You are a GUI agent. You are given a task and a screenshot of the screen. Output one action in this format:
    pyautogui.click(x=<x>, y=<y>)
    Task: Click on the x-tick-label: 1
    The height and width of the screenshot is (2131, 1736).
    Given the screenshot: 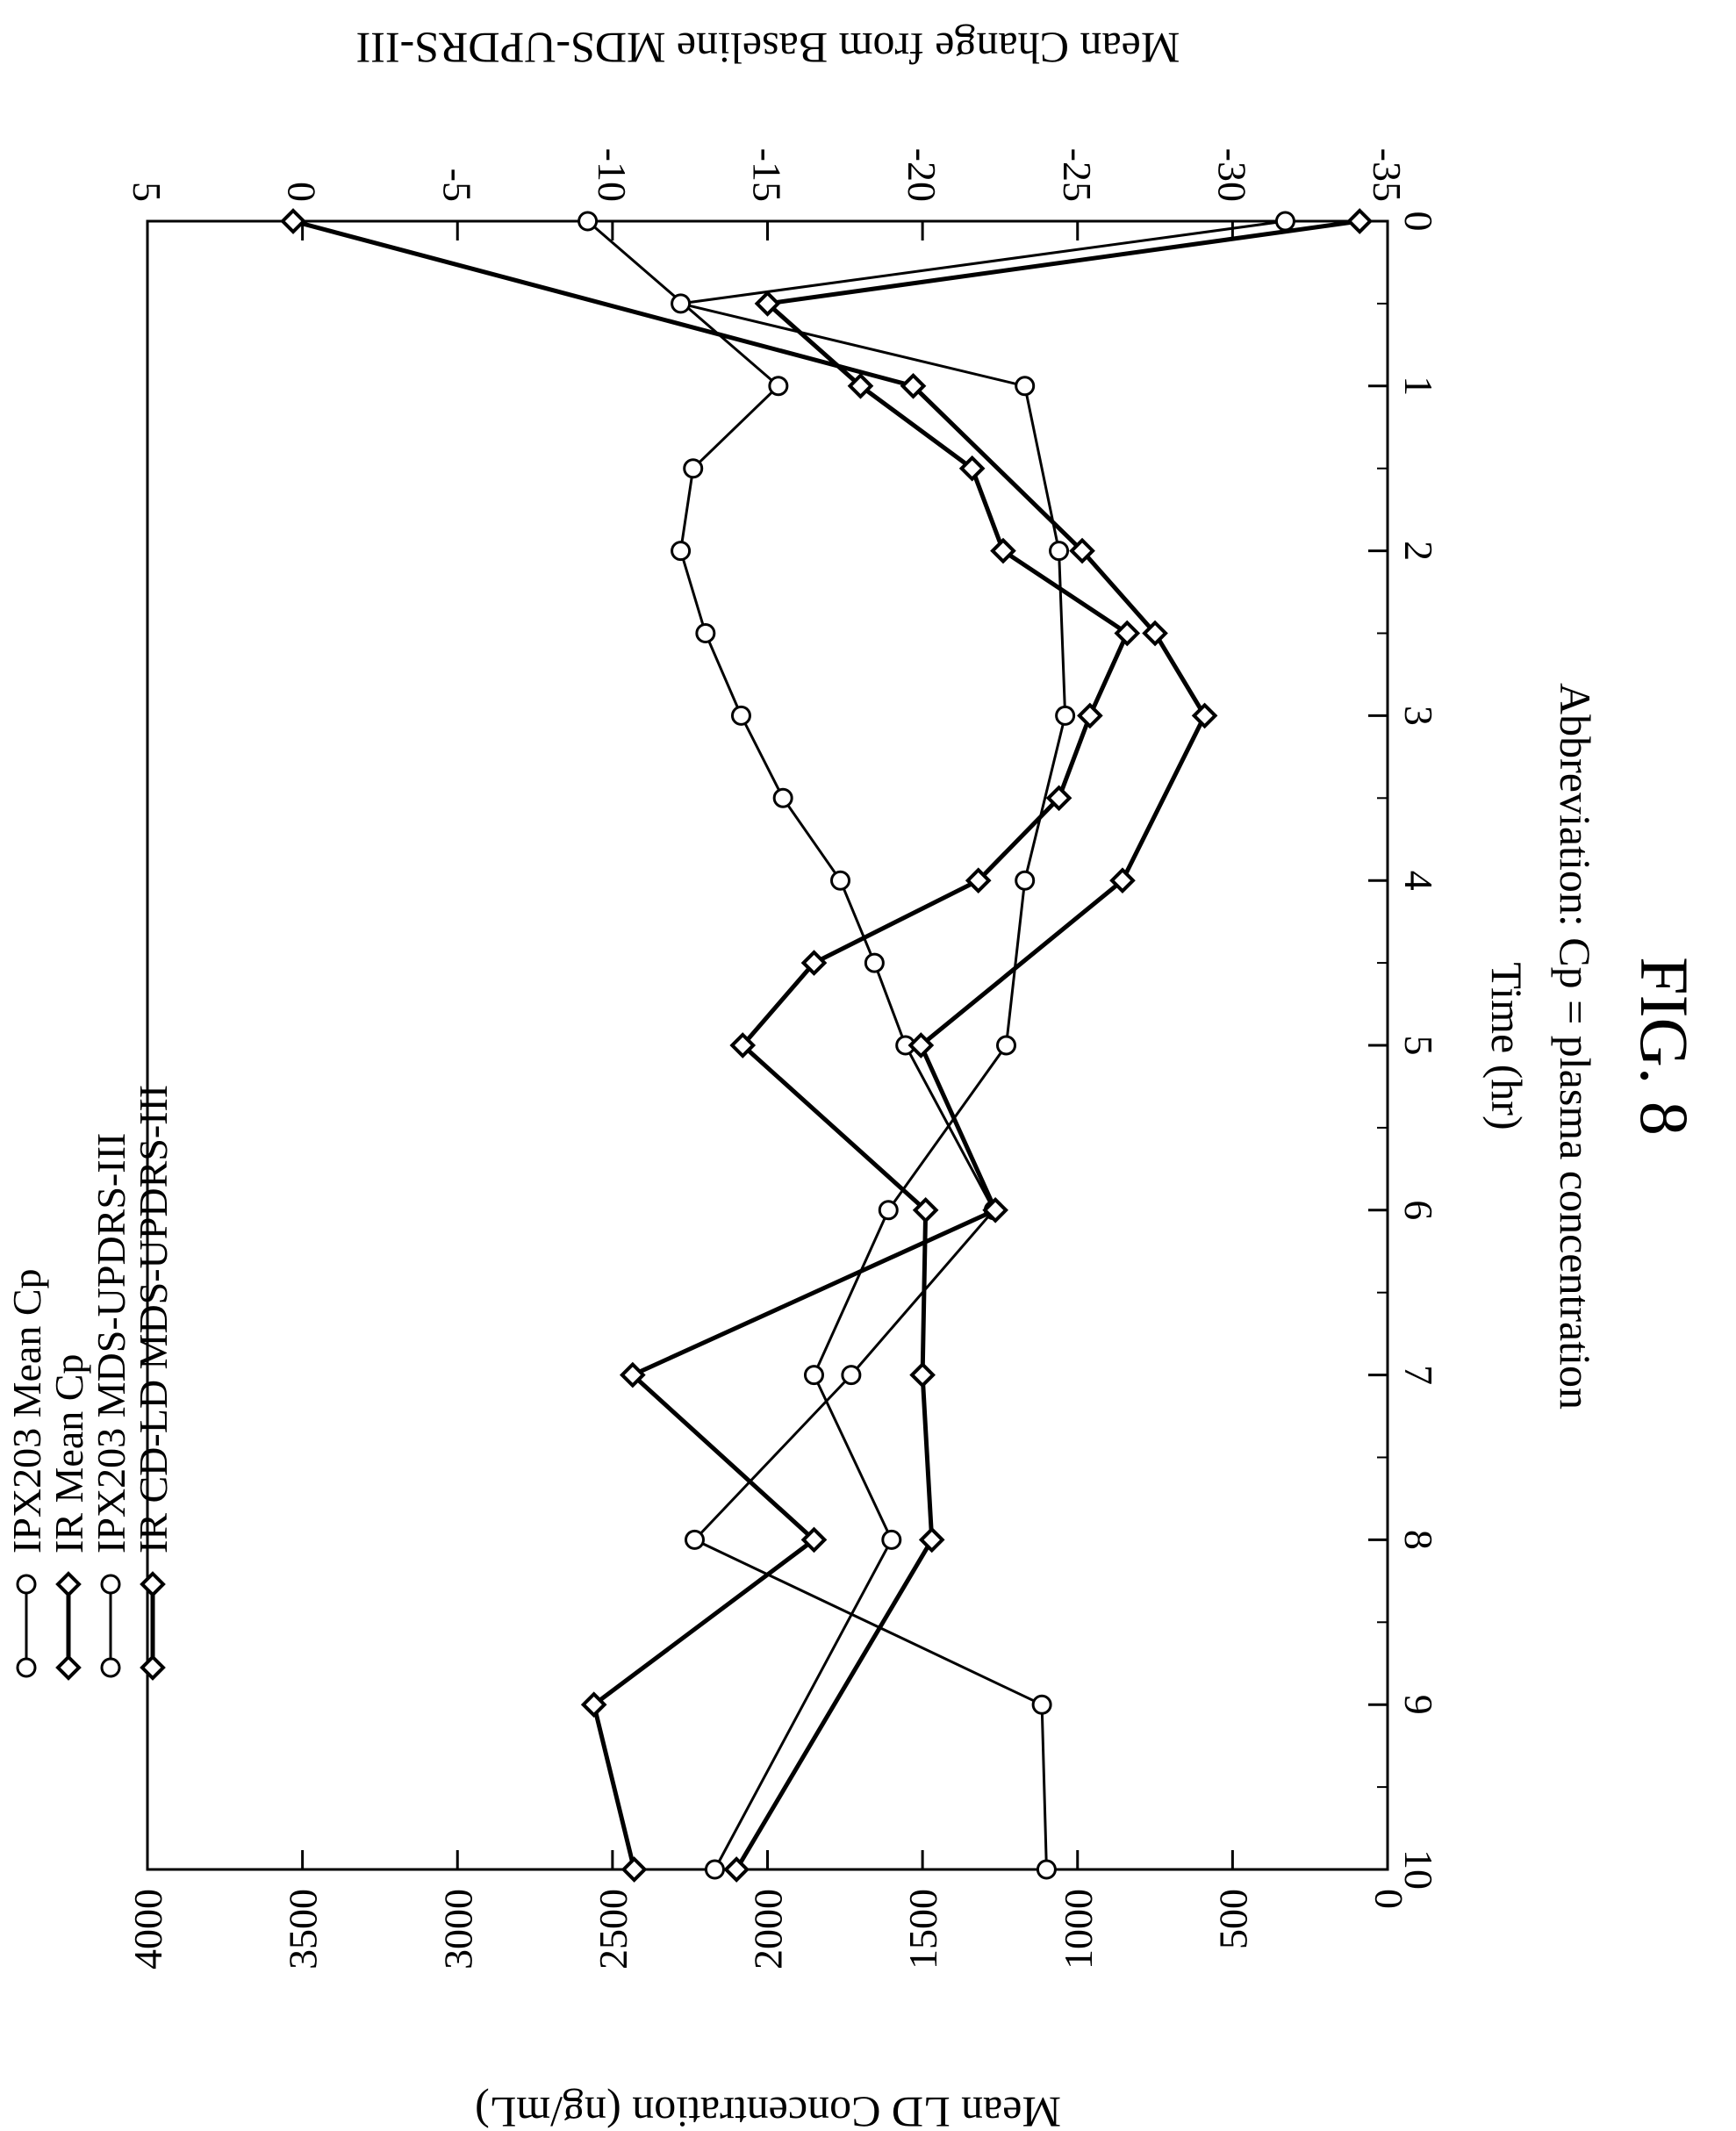 What is the action you would take?
    pyautogui.click(x=1418, y=386)
    